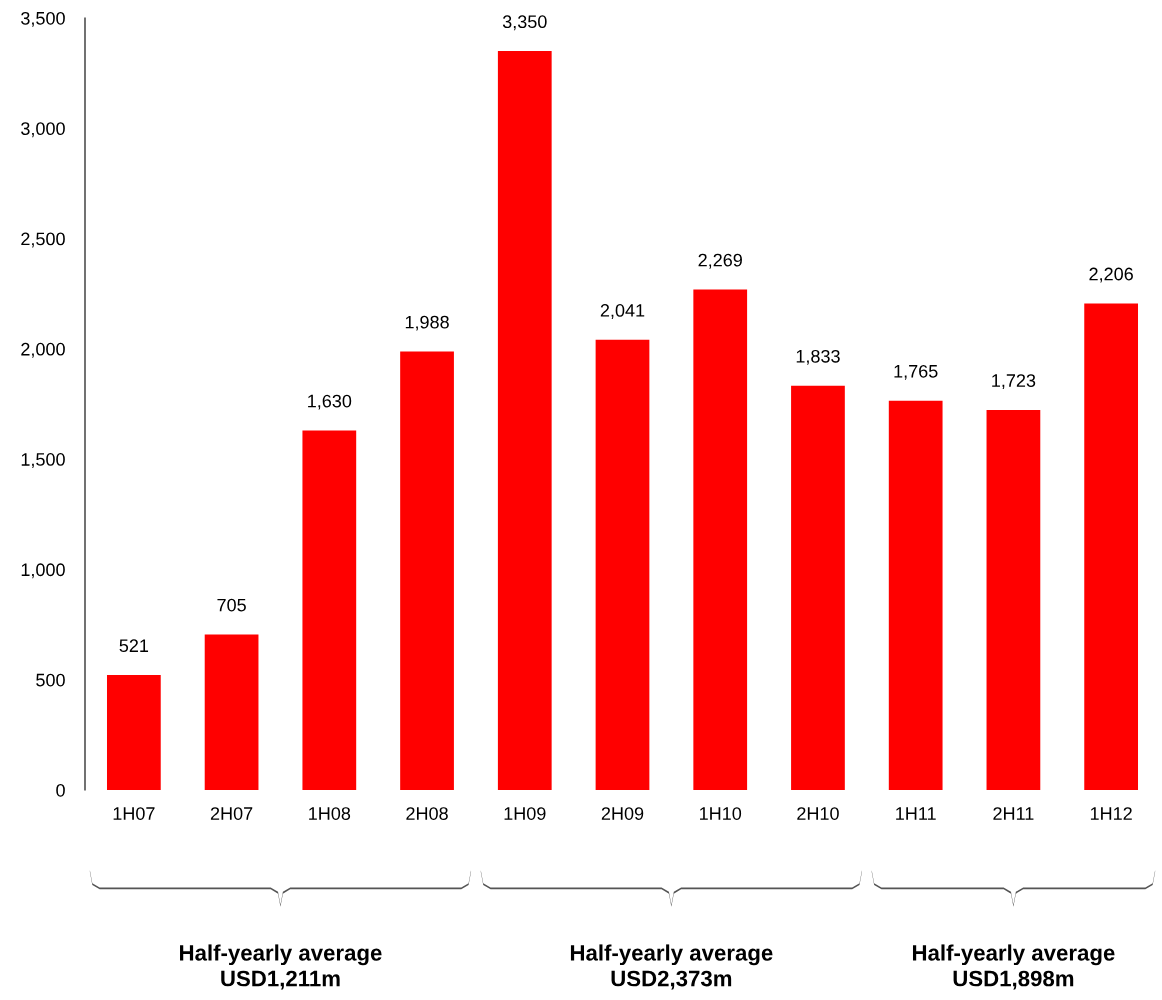  Describe the element at coordinates (818, 357) in the screenshot. I see `data-label: 1,833` at that location.